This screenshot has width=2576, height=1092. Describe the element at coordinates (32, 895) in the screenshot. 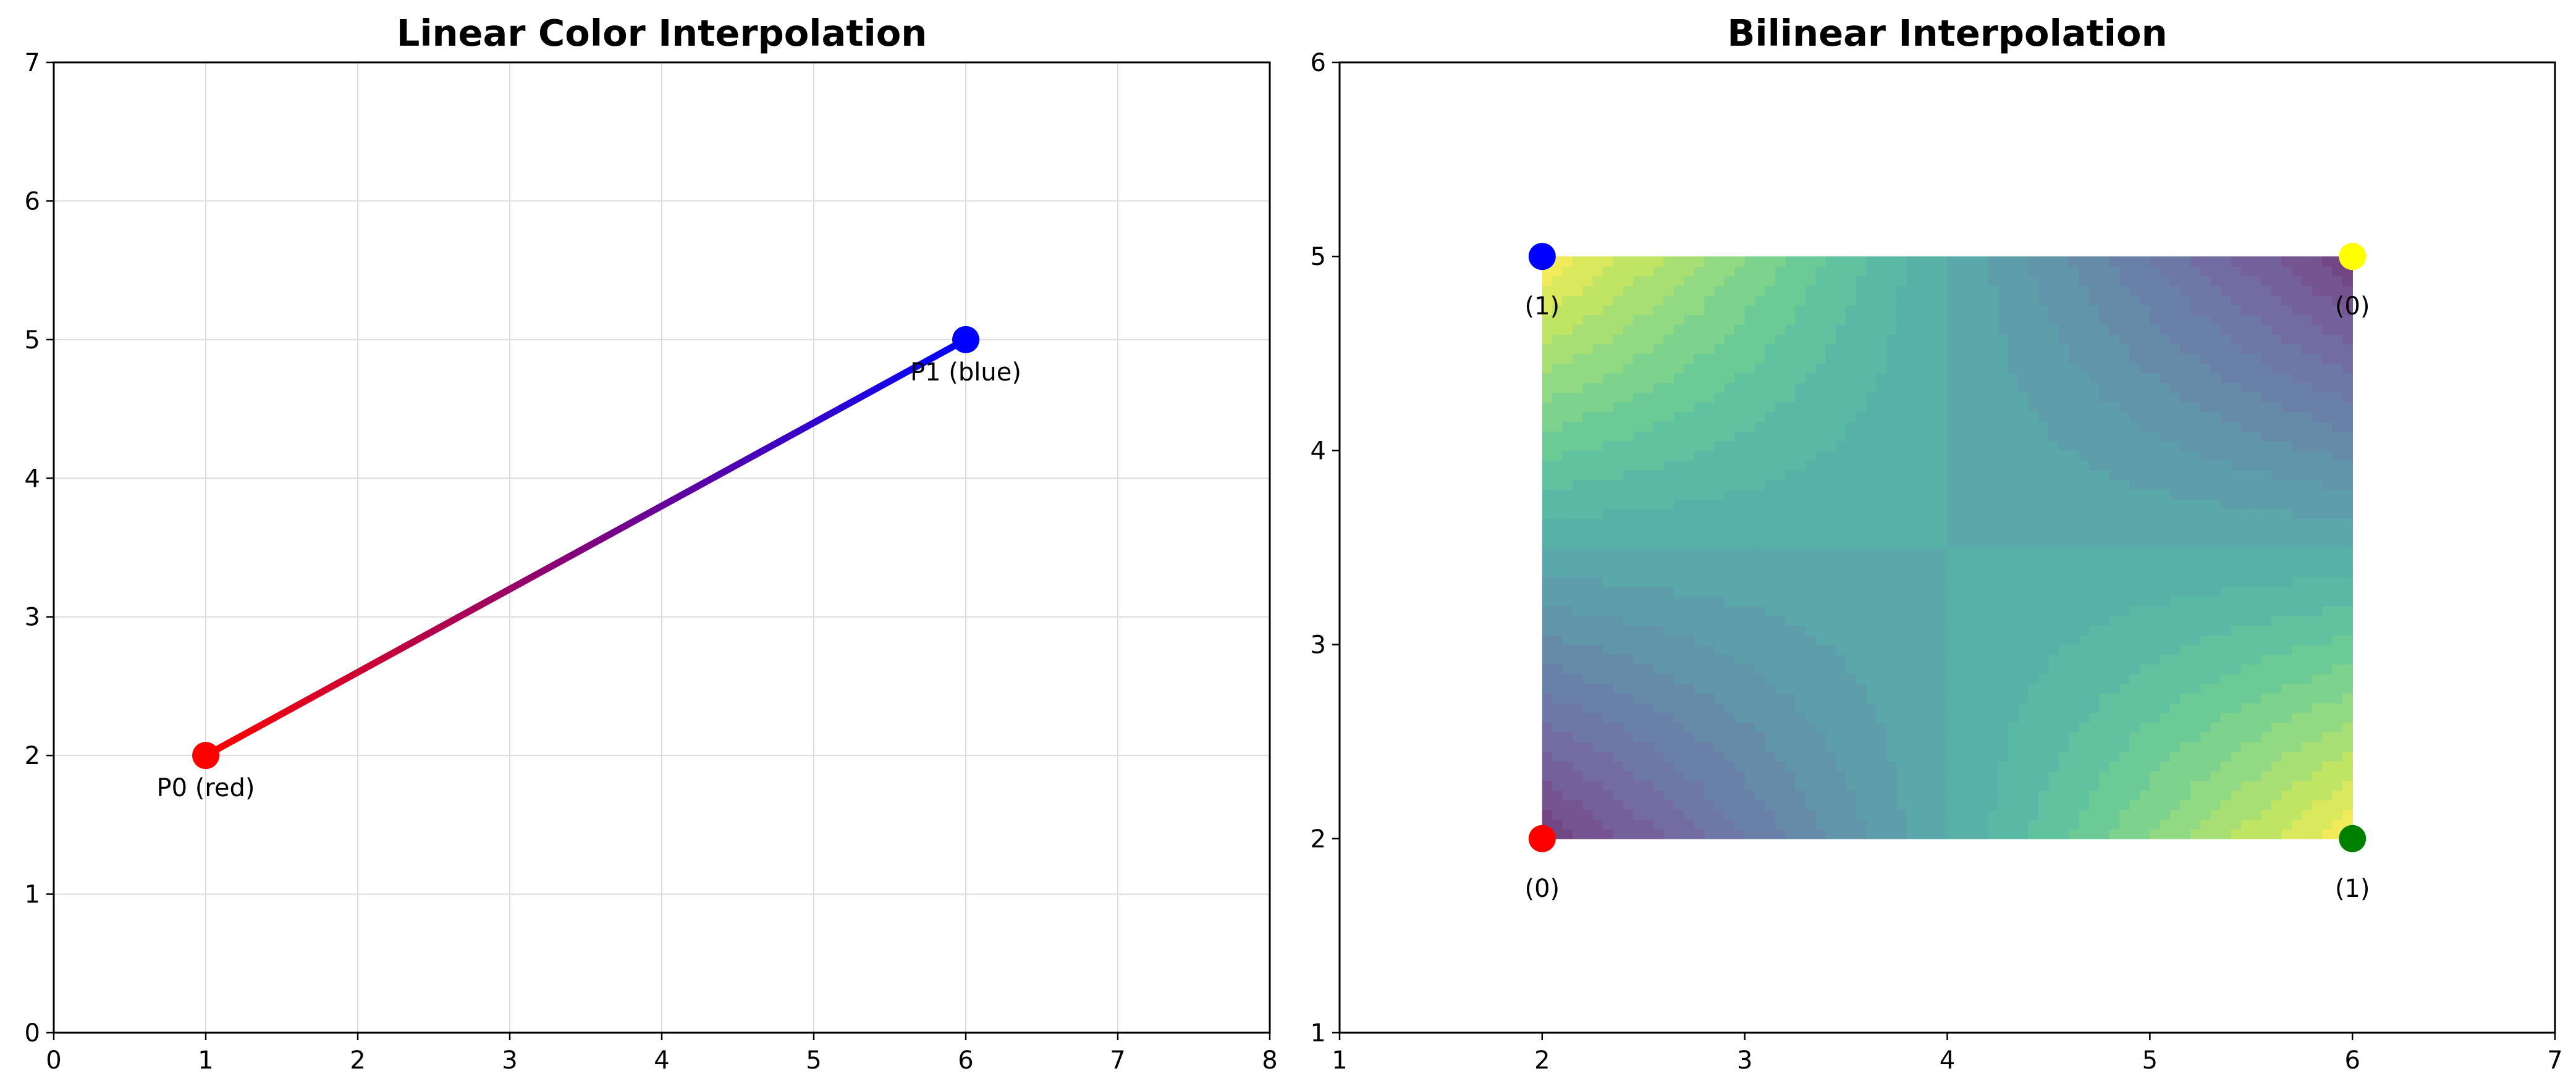

I see `y-tick-label: 1` at that location.